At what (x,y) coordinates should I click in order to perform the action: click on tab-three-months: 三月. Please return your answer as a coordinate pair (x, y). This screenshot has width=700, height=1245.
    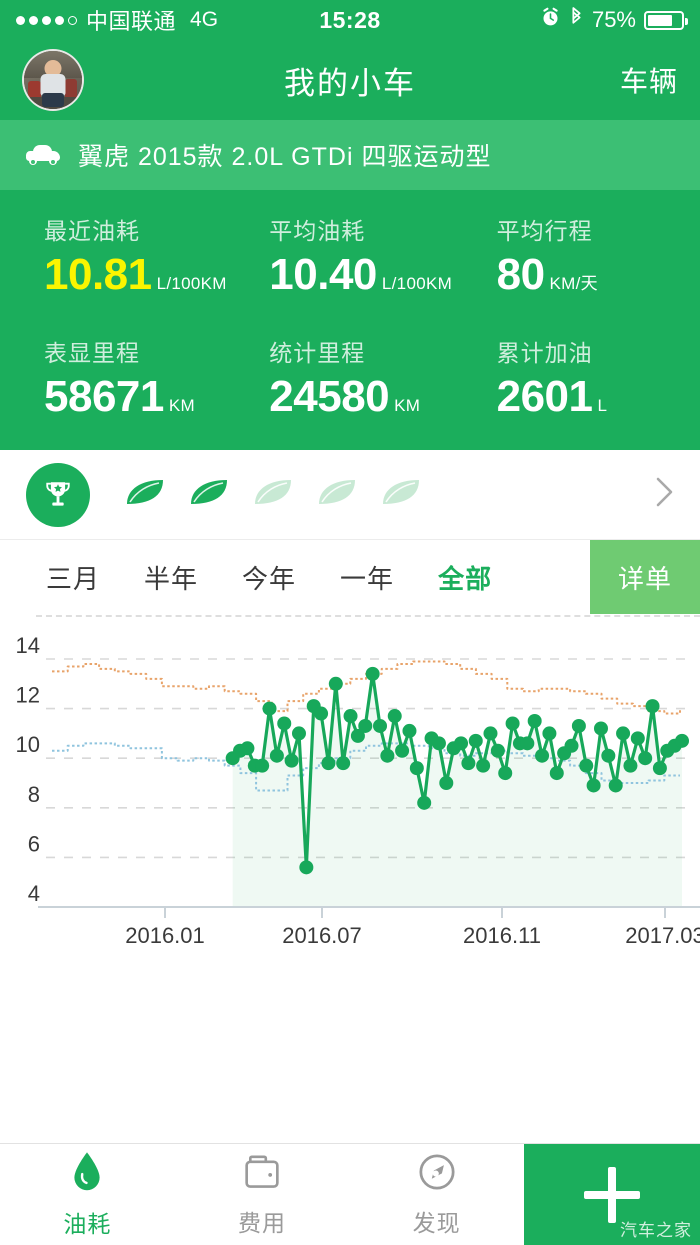
    Looking at the image, I should click on (73, 578).